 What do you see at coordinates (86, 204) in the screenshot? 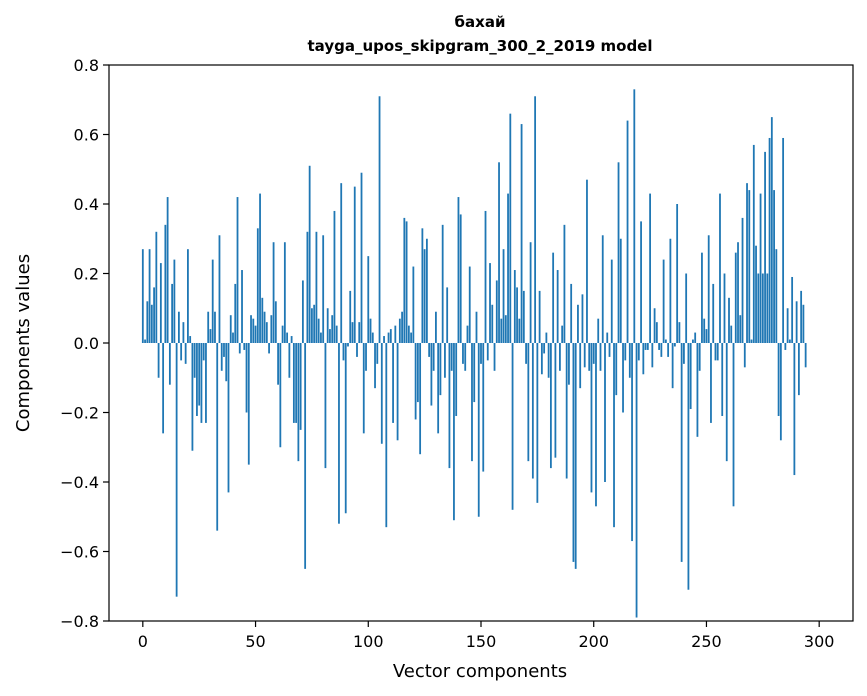
I see `y-tick-label: 0.4` at bounding box center [86, 204].